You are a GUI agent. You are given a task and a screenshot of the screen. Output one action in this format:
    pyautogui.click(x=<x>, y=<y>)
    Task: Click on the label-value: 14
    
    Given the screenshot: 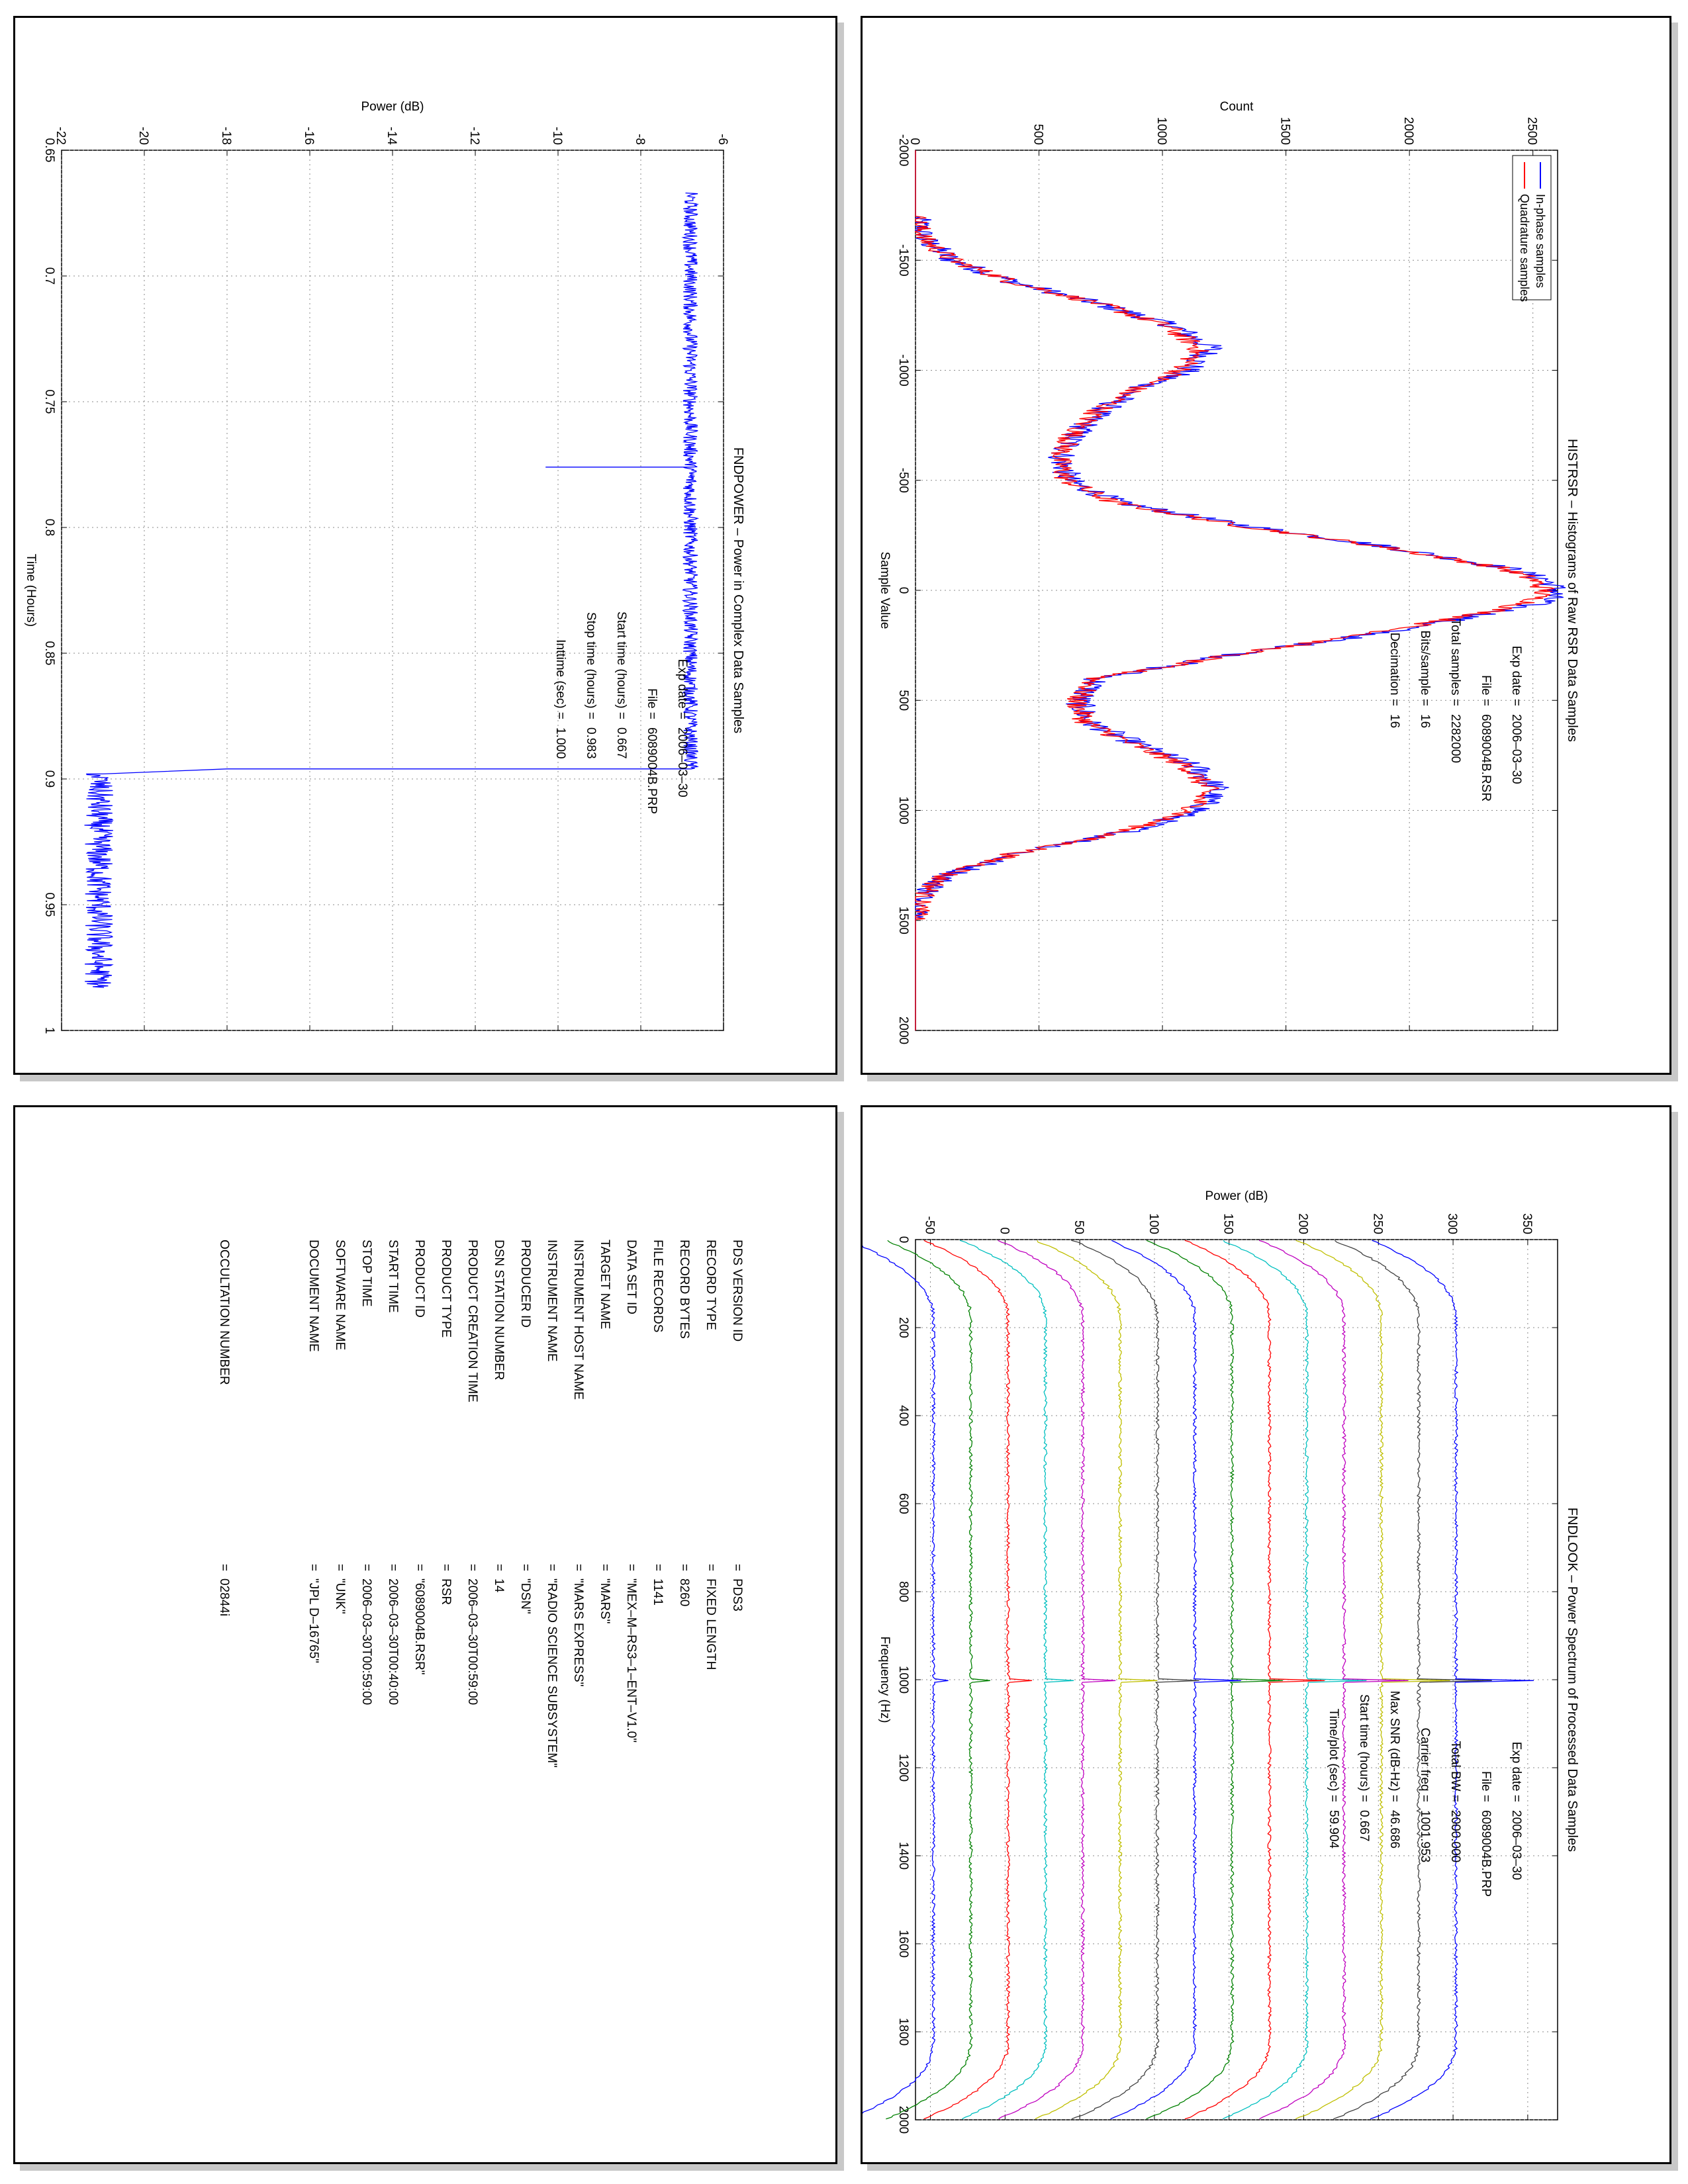 What is the action you would take?
    pyautogui.click(x=499, y=1585)
    